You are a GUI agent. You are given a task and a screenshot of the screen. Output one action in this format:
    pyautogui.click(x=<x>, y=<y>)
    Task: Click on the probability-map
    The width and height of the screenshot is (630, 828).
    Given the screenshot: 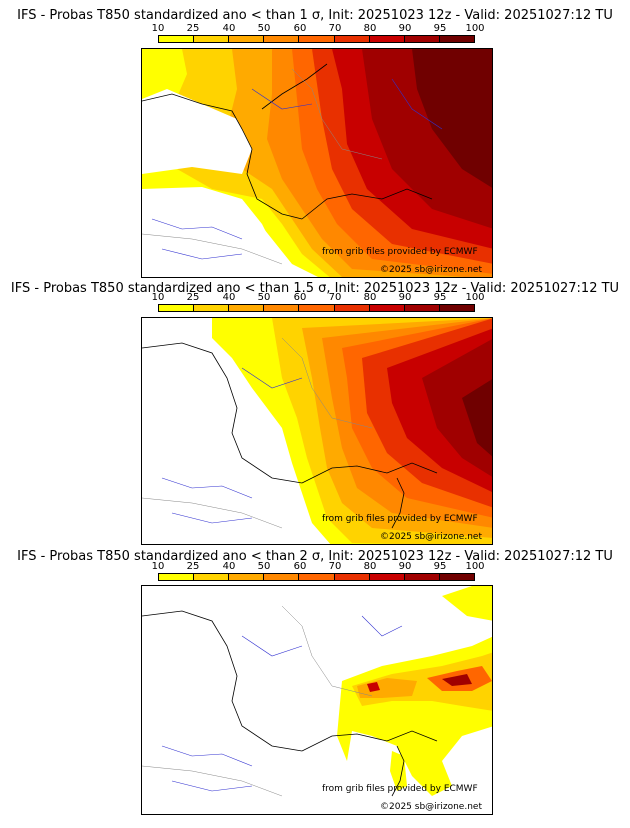 What is the action you would take?
    pyautogui.click(x=317, y=691)
    